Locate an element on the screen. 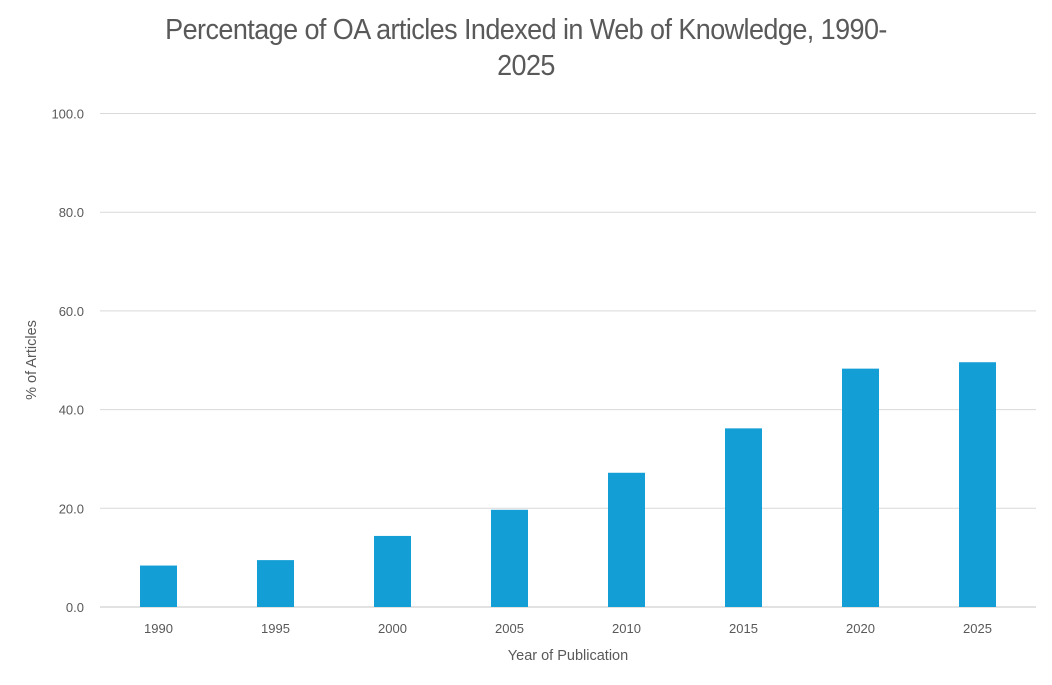  x-axis-ticks: 1990 1995 2000 2005 2010 2015 2020 2025 is located at coordinates (568, 628).